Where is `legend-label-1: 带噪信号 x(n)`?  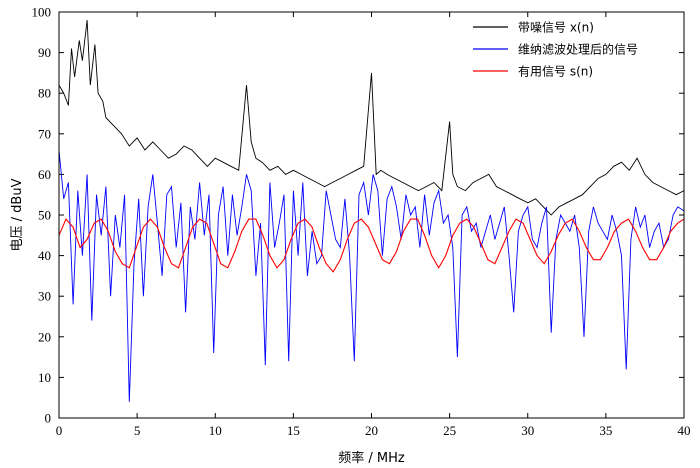
legend-label-1: 带噪信号 x(n) is located at coordinates (556, 28).